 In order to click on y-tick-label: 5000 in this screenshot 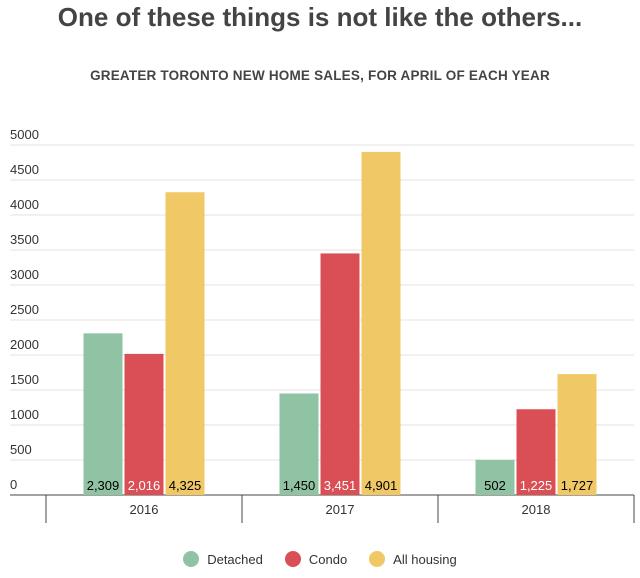, I will do `click(24, 134)`.